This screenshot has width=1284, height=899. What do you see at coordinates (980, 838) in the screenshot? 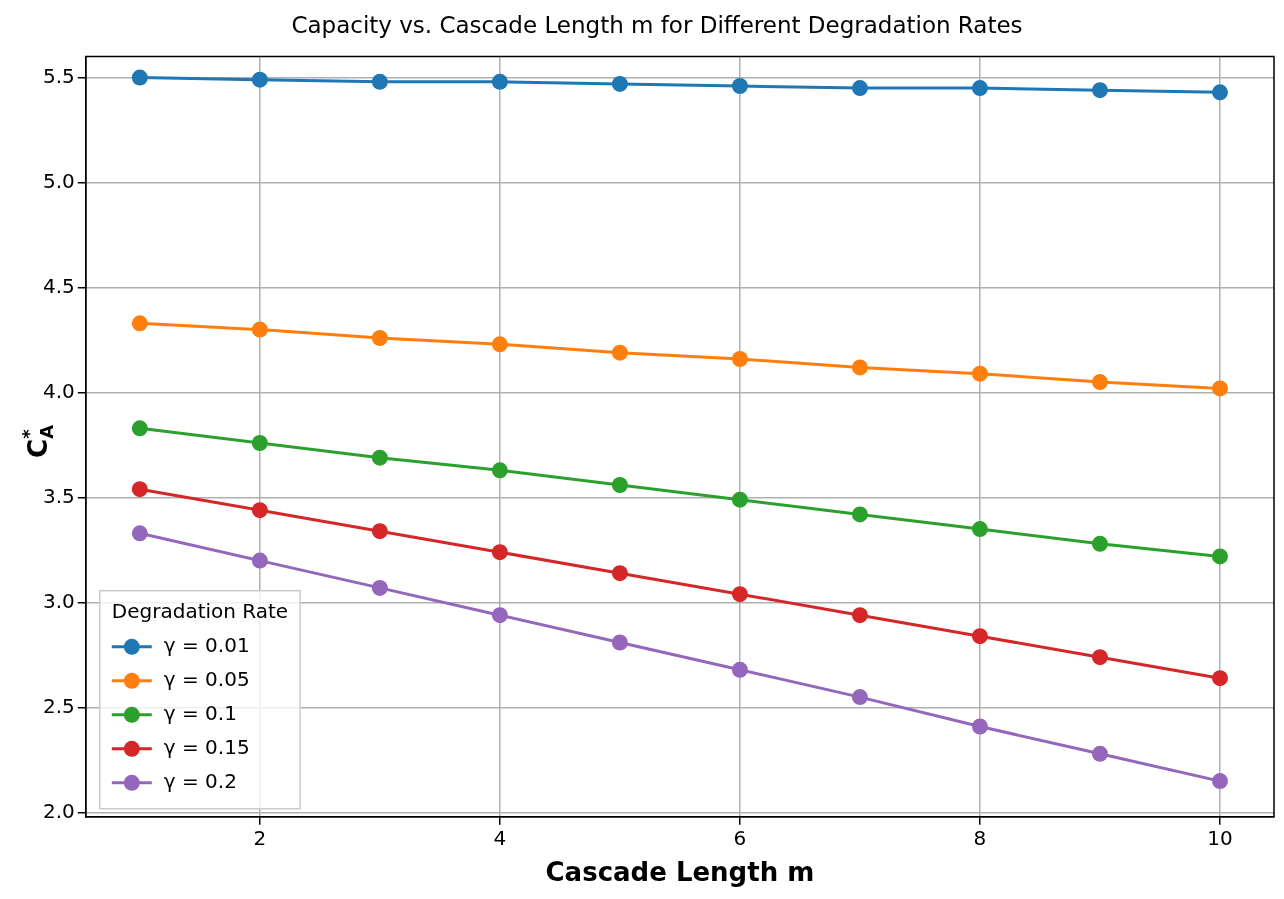
I see `x-tick-label: 8` at bounding box center [980, 838].